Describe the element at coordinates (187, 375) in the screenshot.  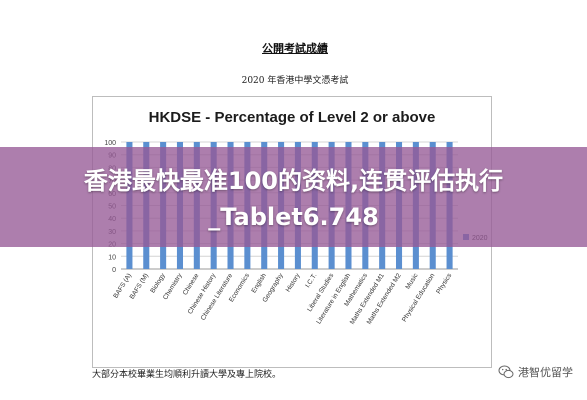
I see `footer-note: 大部分本校畢業生均順利升讀大學及專上院校。` at that location.